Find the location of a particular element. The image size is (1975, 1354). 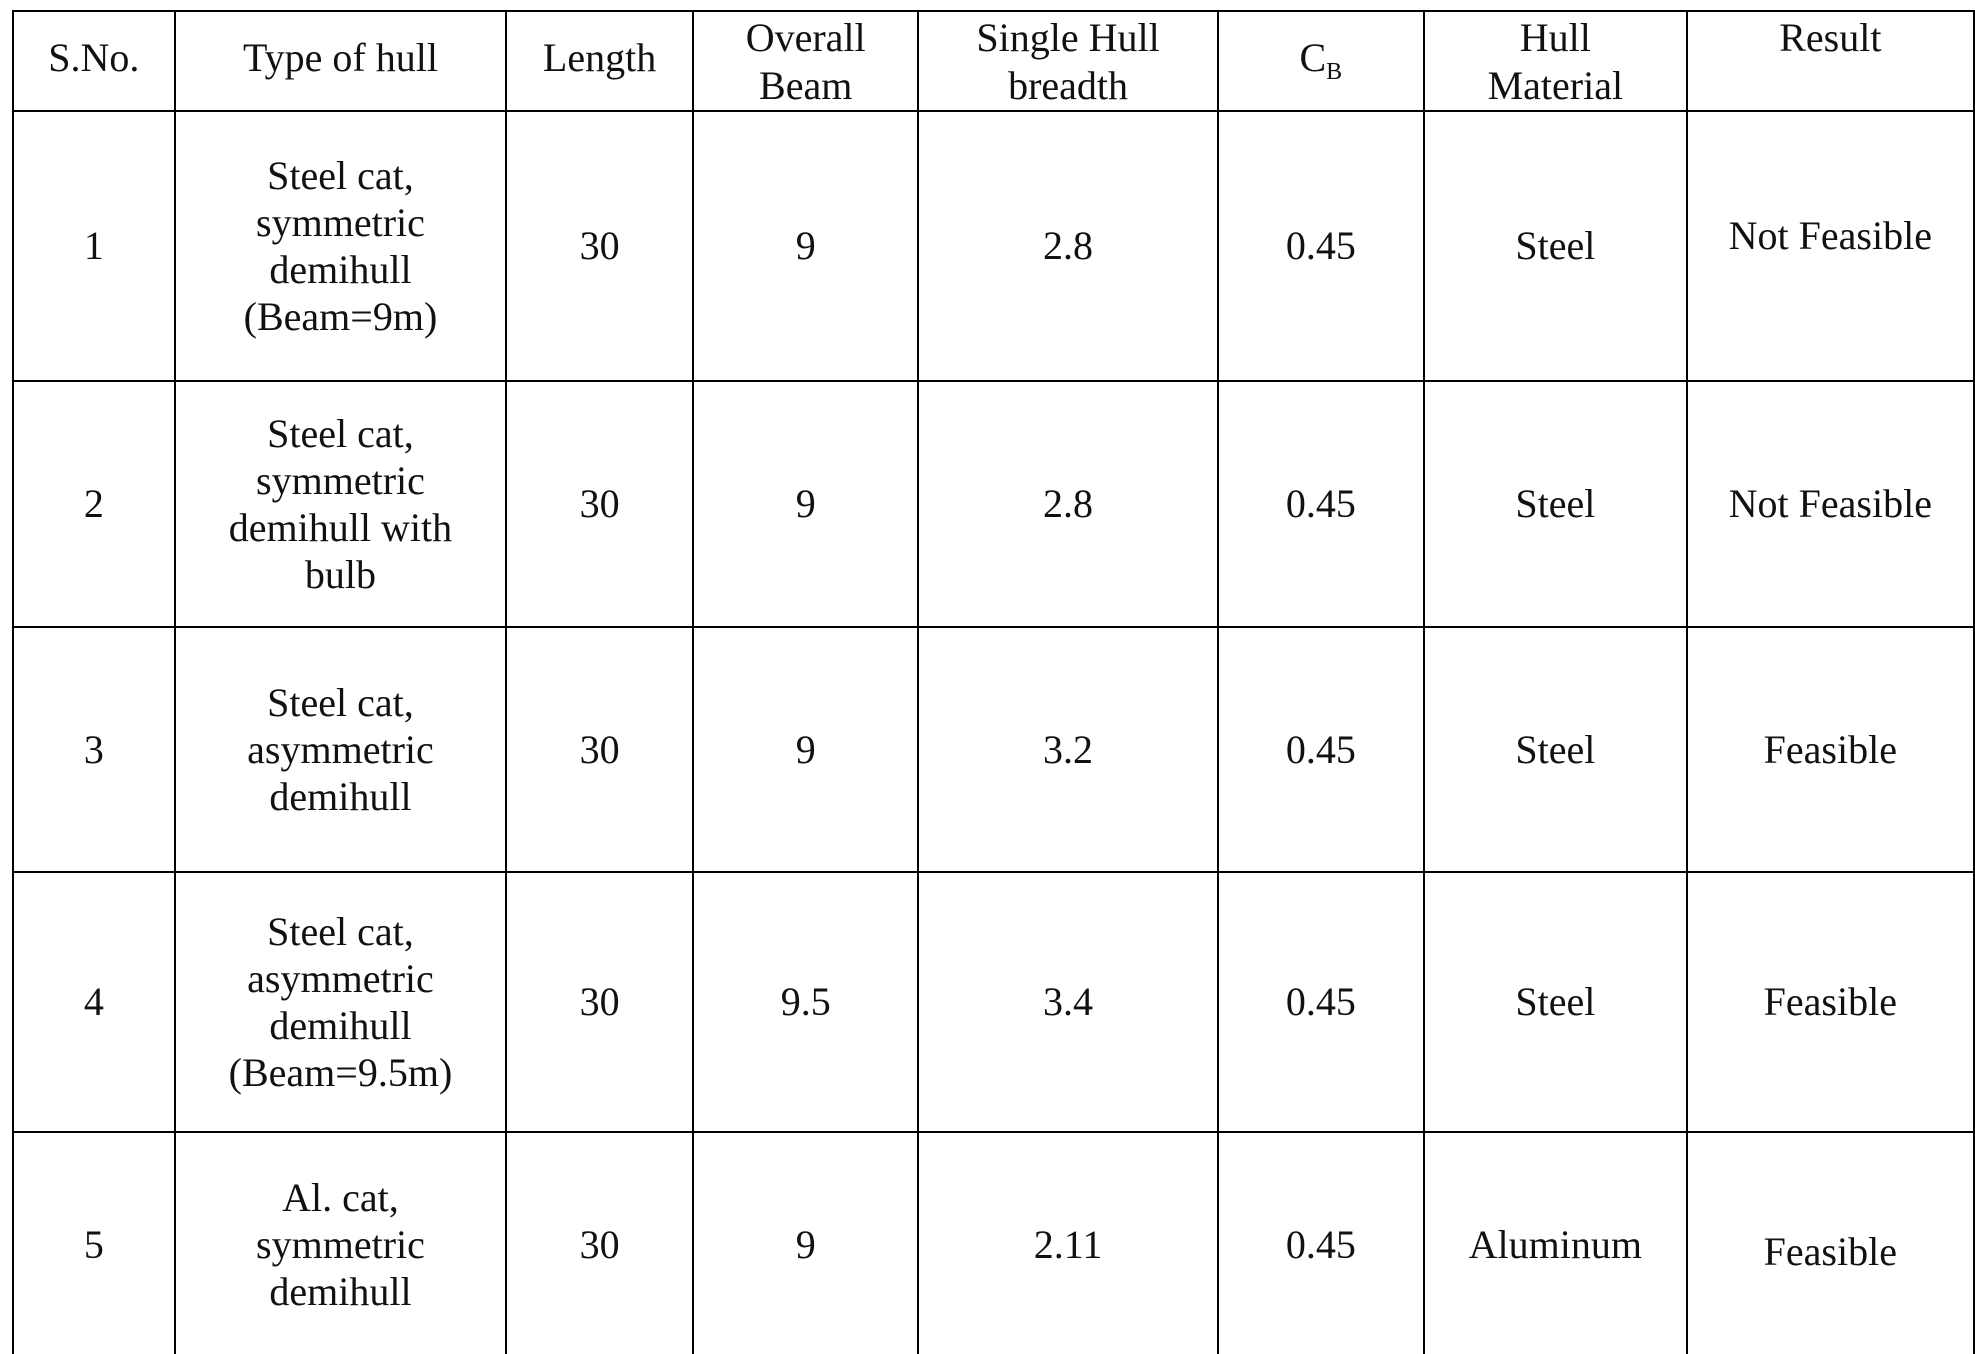

cell-sno: 4 is located at coordinates (94, 1002).